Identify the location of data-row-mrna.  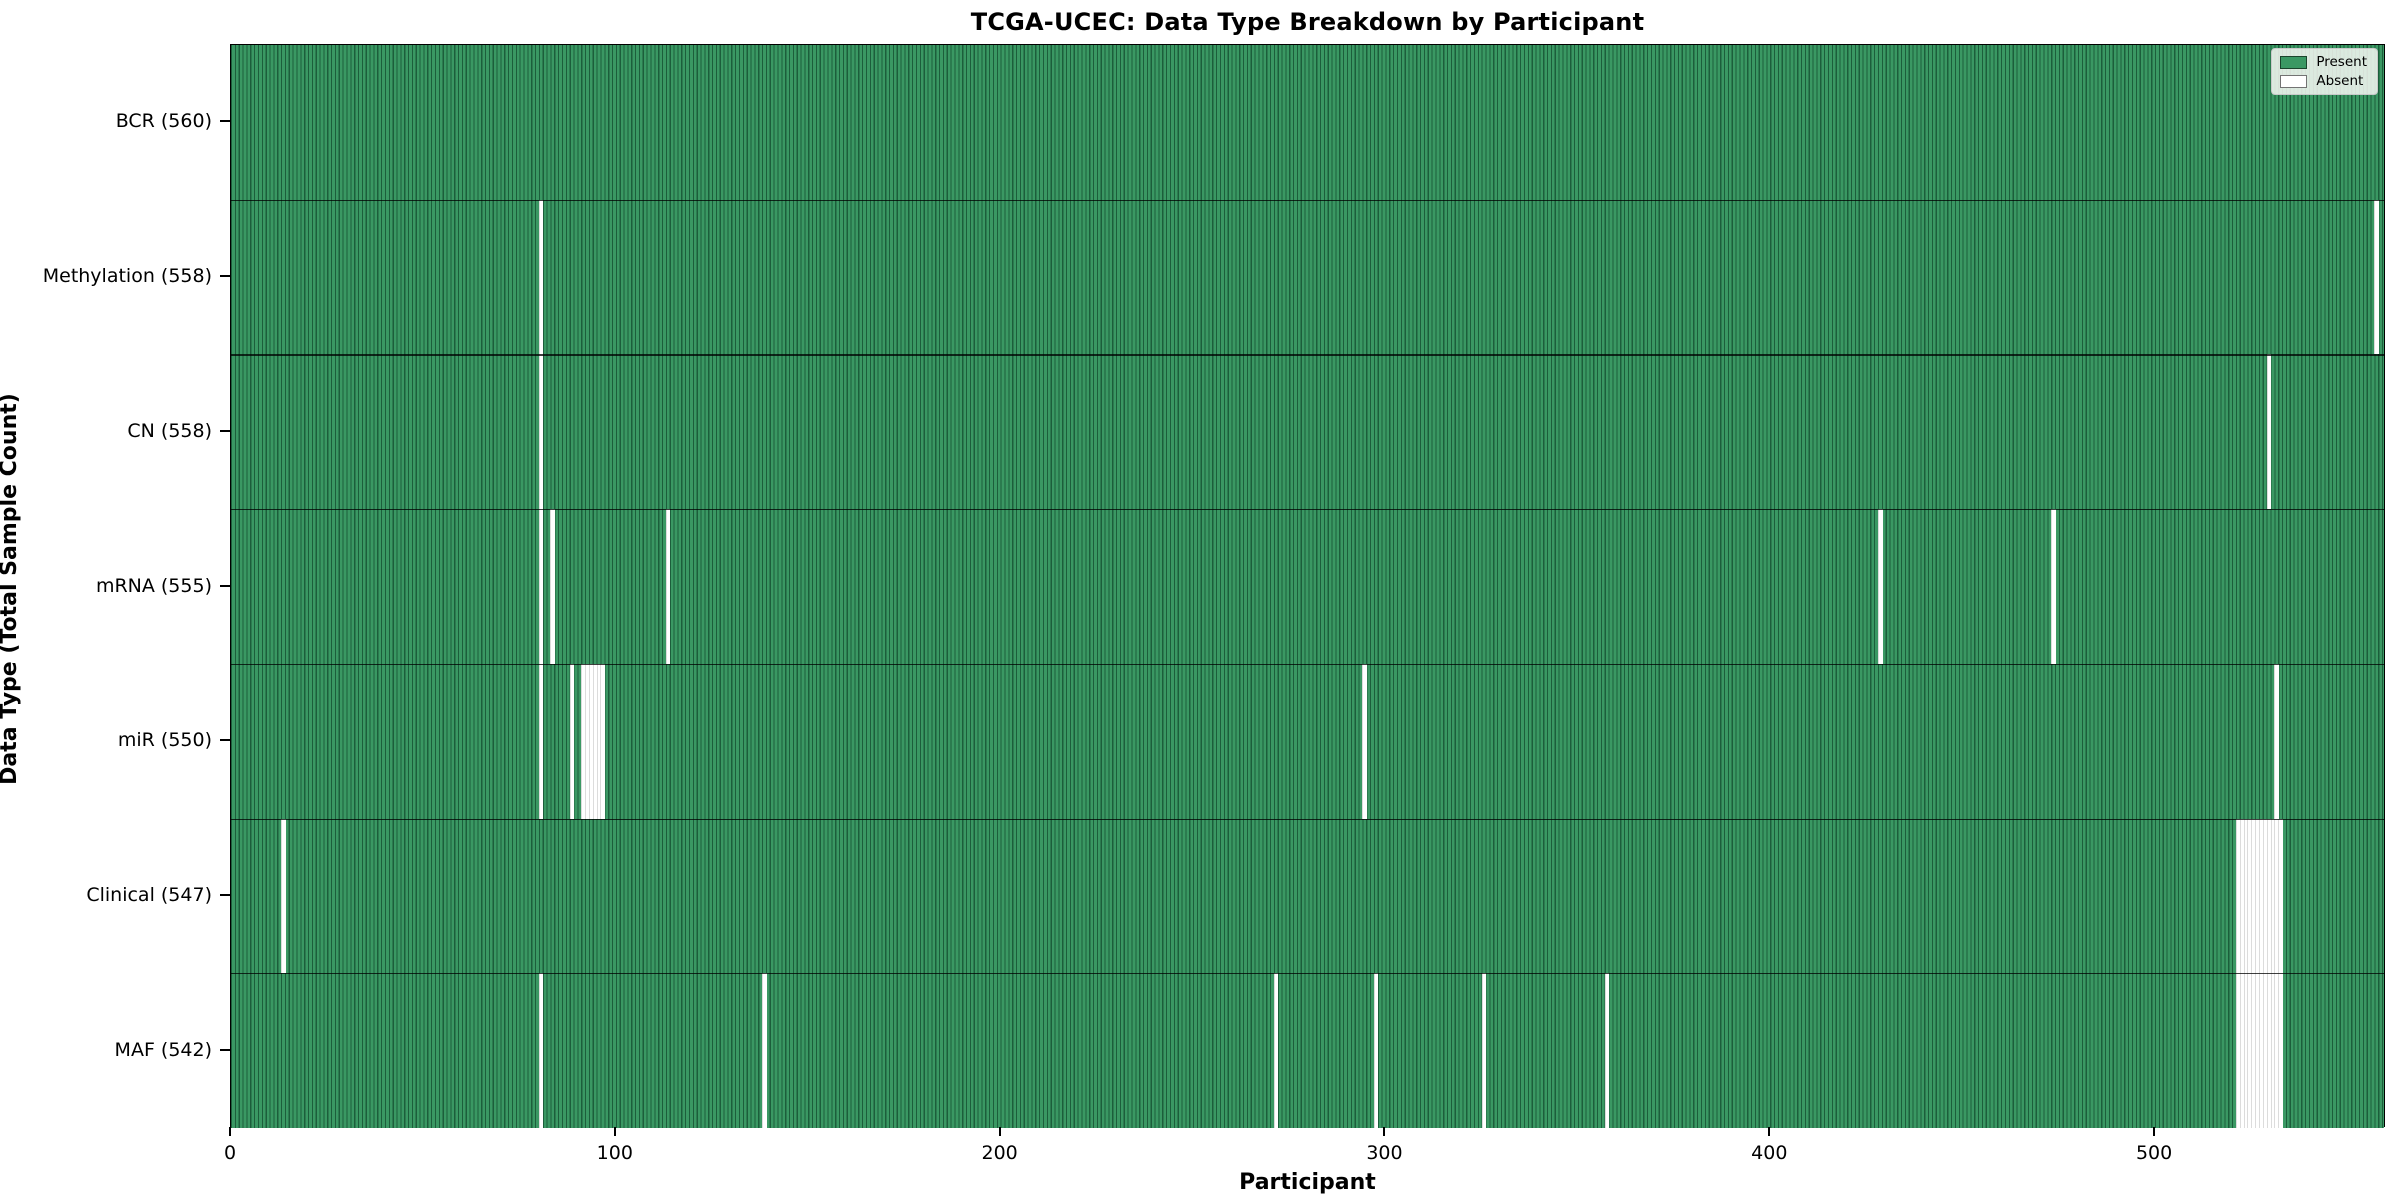
(1307, 586).